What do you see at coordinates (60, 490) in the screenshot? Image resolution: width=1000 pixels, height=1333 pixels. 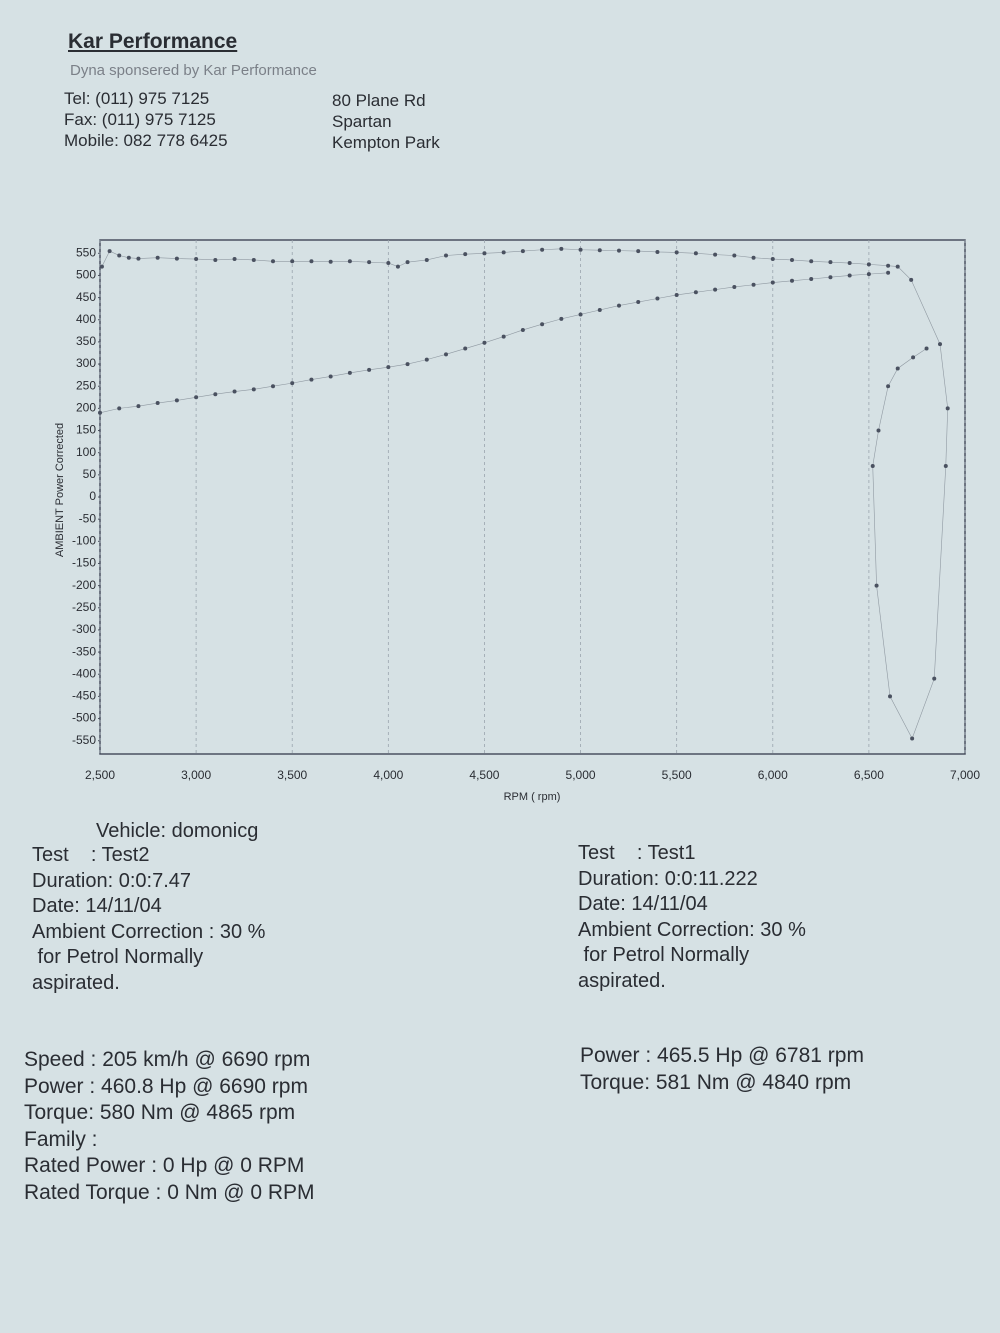 I see `y-axis-label: AMBIENT Power Corrected` at bounding box center [60, 490].